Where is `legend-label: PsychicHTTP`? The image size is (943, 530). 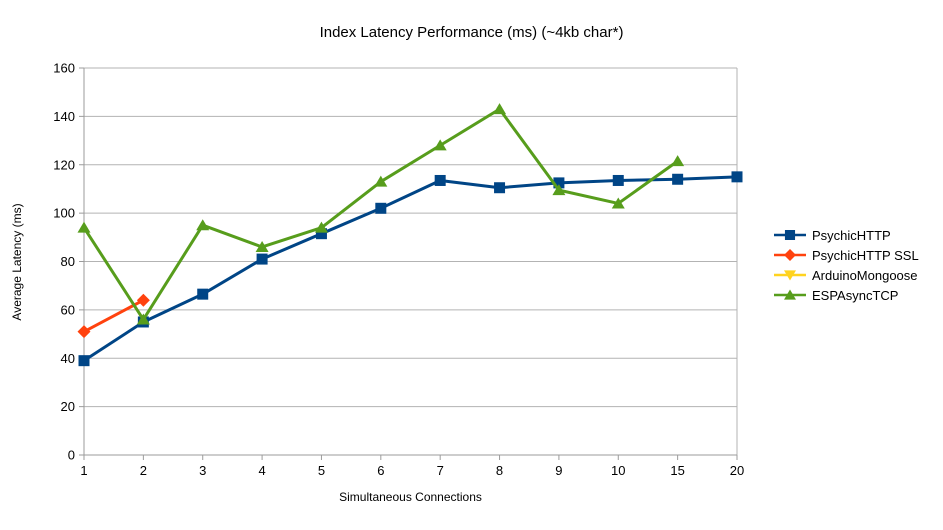 legend-label: PsychicHTTP is located at coordinates (851, 235).